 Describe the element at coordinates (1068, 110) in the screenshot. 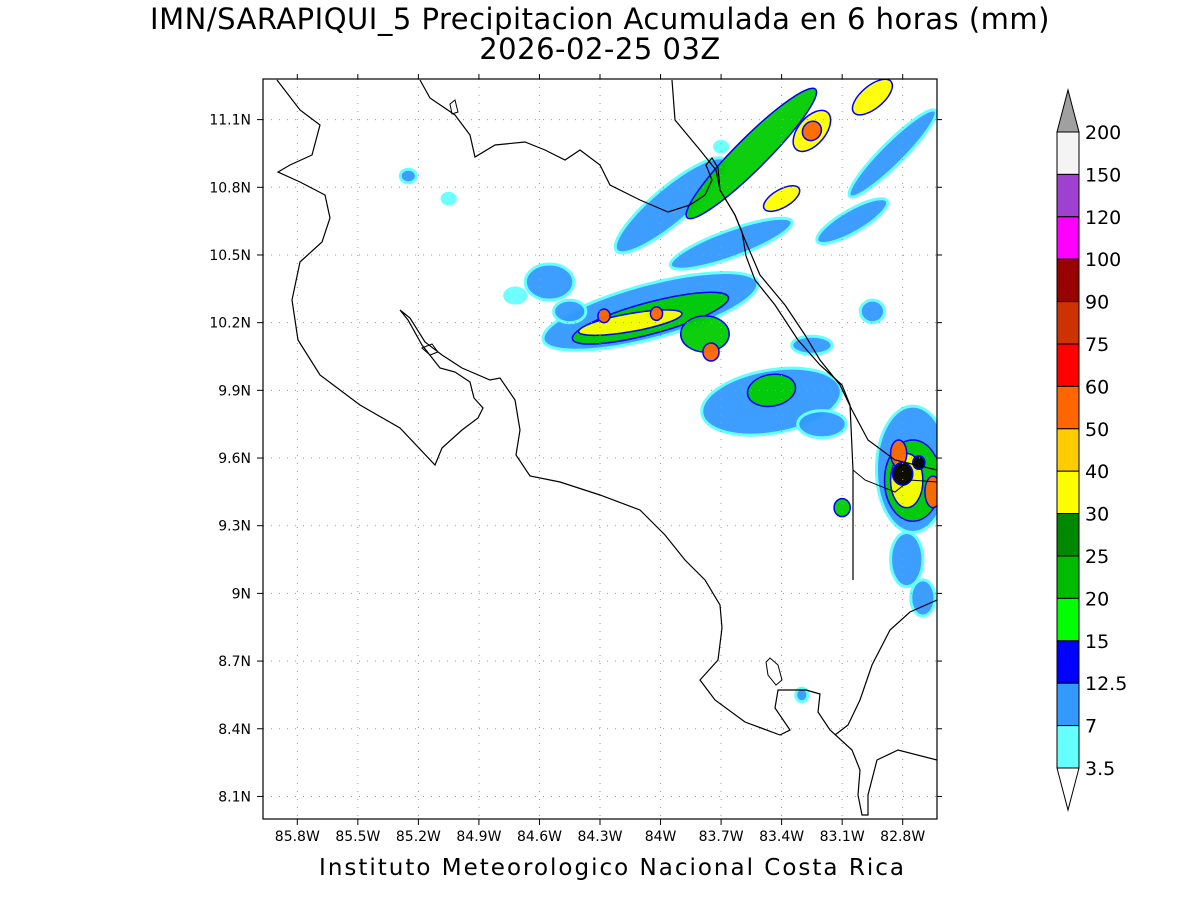

I see `legend-arrow-top` at that location.